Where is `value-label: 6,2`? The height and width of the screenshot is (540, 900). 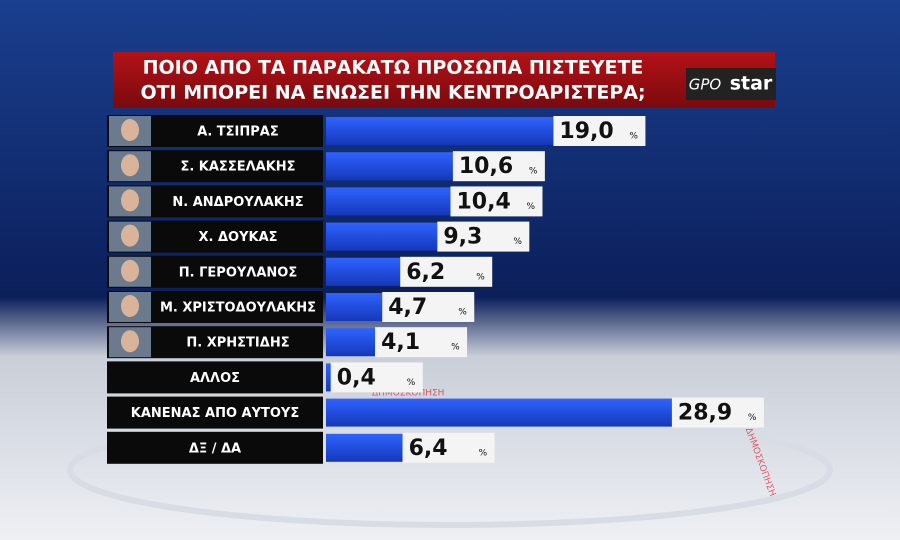
value-label: 6,2 is located at coordinates (425, 272).